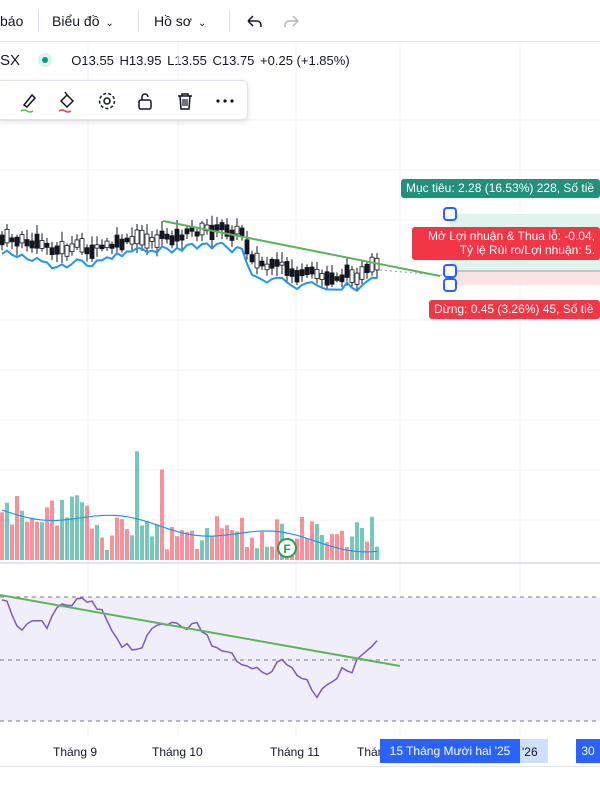  What do you see at coordinates (10, 60) in the screenshot?
I see `symbol-name: SX` at bounding box center [10, 60].